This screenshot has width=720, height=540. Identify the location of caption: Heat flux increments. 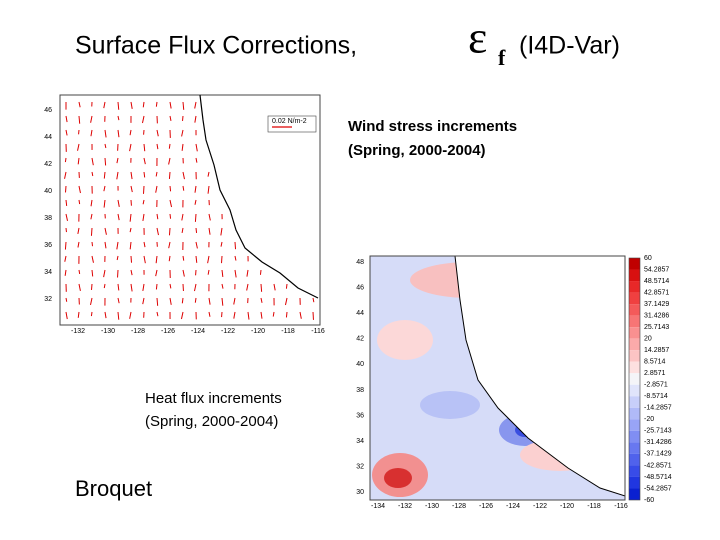
(213, 398).